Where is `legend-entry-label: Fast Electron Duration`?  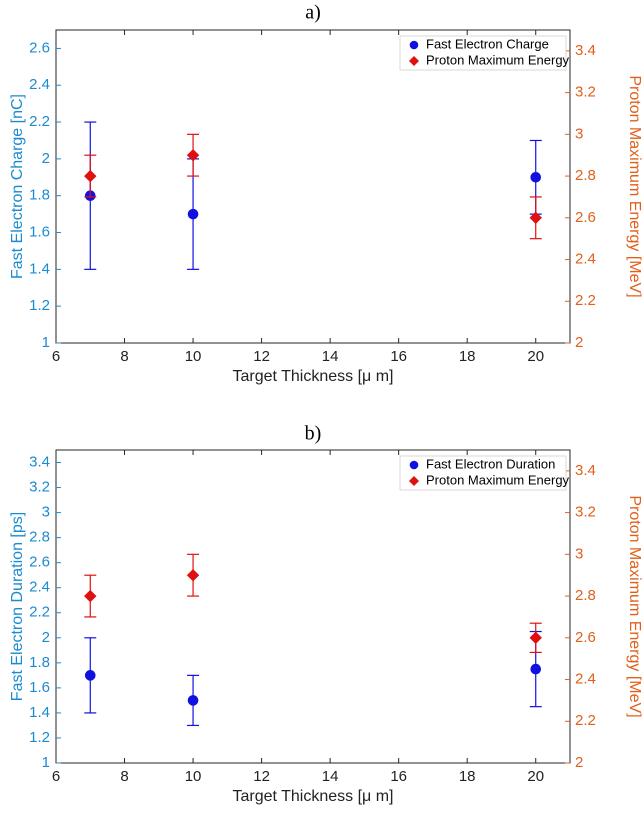 legend-entry-label: Fast Electron Duration is located at coordinates (490, 463).